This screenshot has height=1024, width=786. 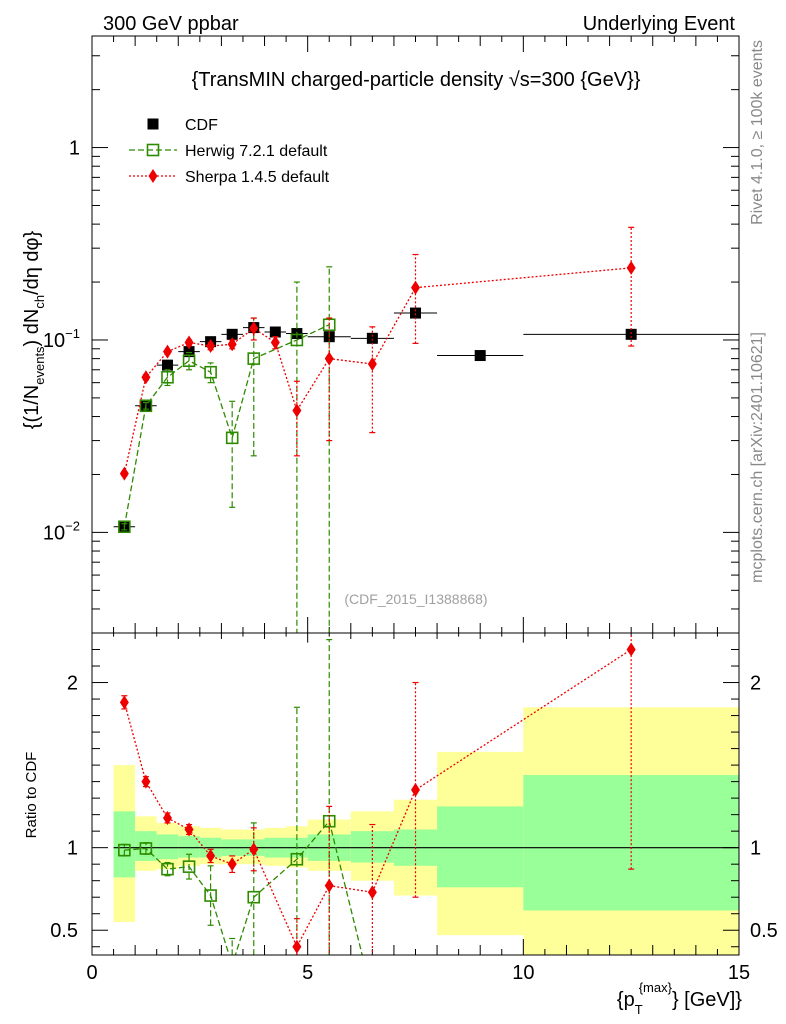 I want to click on legend-label: Herwig 7.2.1 default, so click(x=256, y=151).